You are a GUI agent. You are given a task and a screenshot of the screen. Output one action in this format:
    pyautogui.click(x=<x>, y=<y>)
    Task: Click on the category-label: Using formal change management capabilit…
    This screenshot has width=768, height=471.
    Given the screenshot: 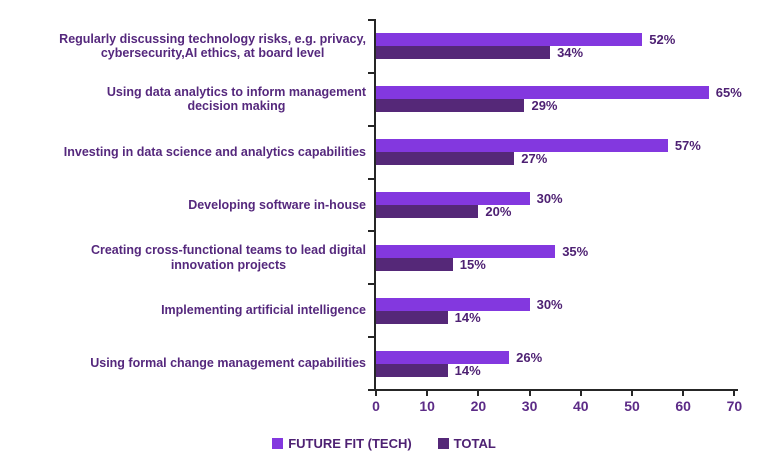 What is the action you would take?
    pyautogui.click(x=190, y=363)
    